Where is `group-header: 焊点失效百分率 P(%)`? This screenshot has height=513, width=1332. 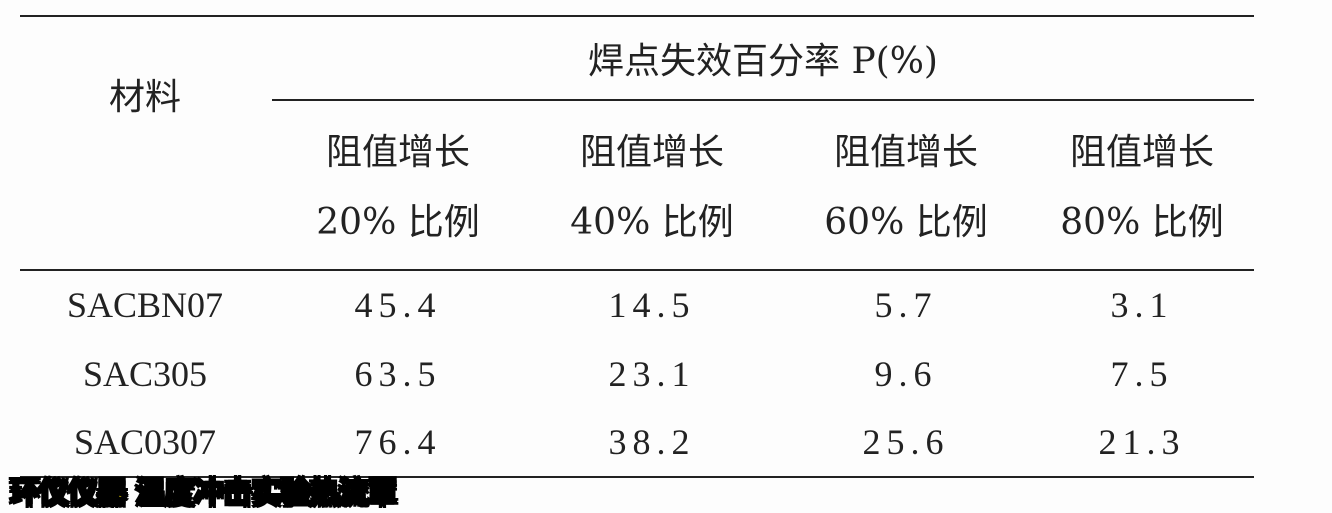 group-header: 焊点失效百分率 P(%) is located at coordinates (763, 61).